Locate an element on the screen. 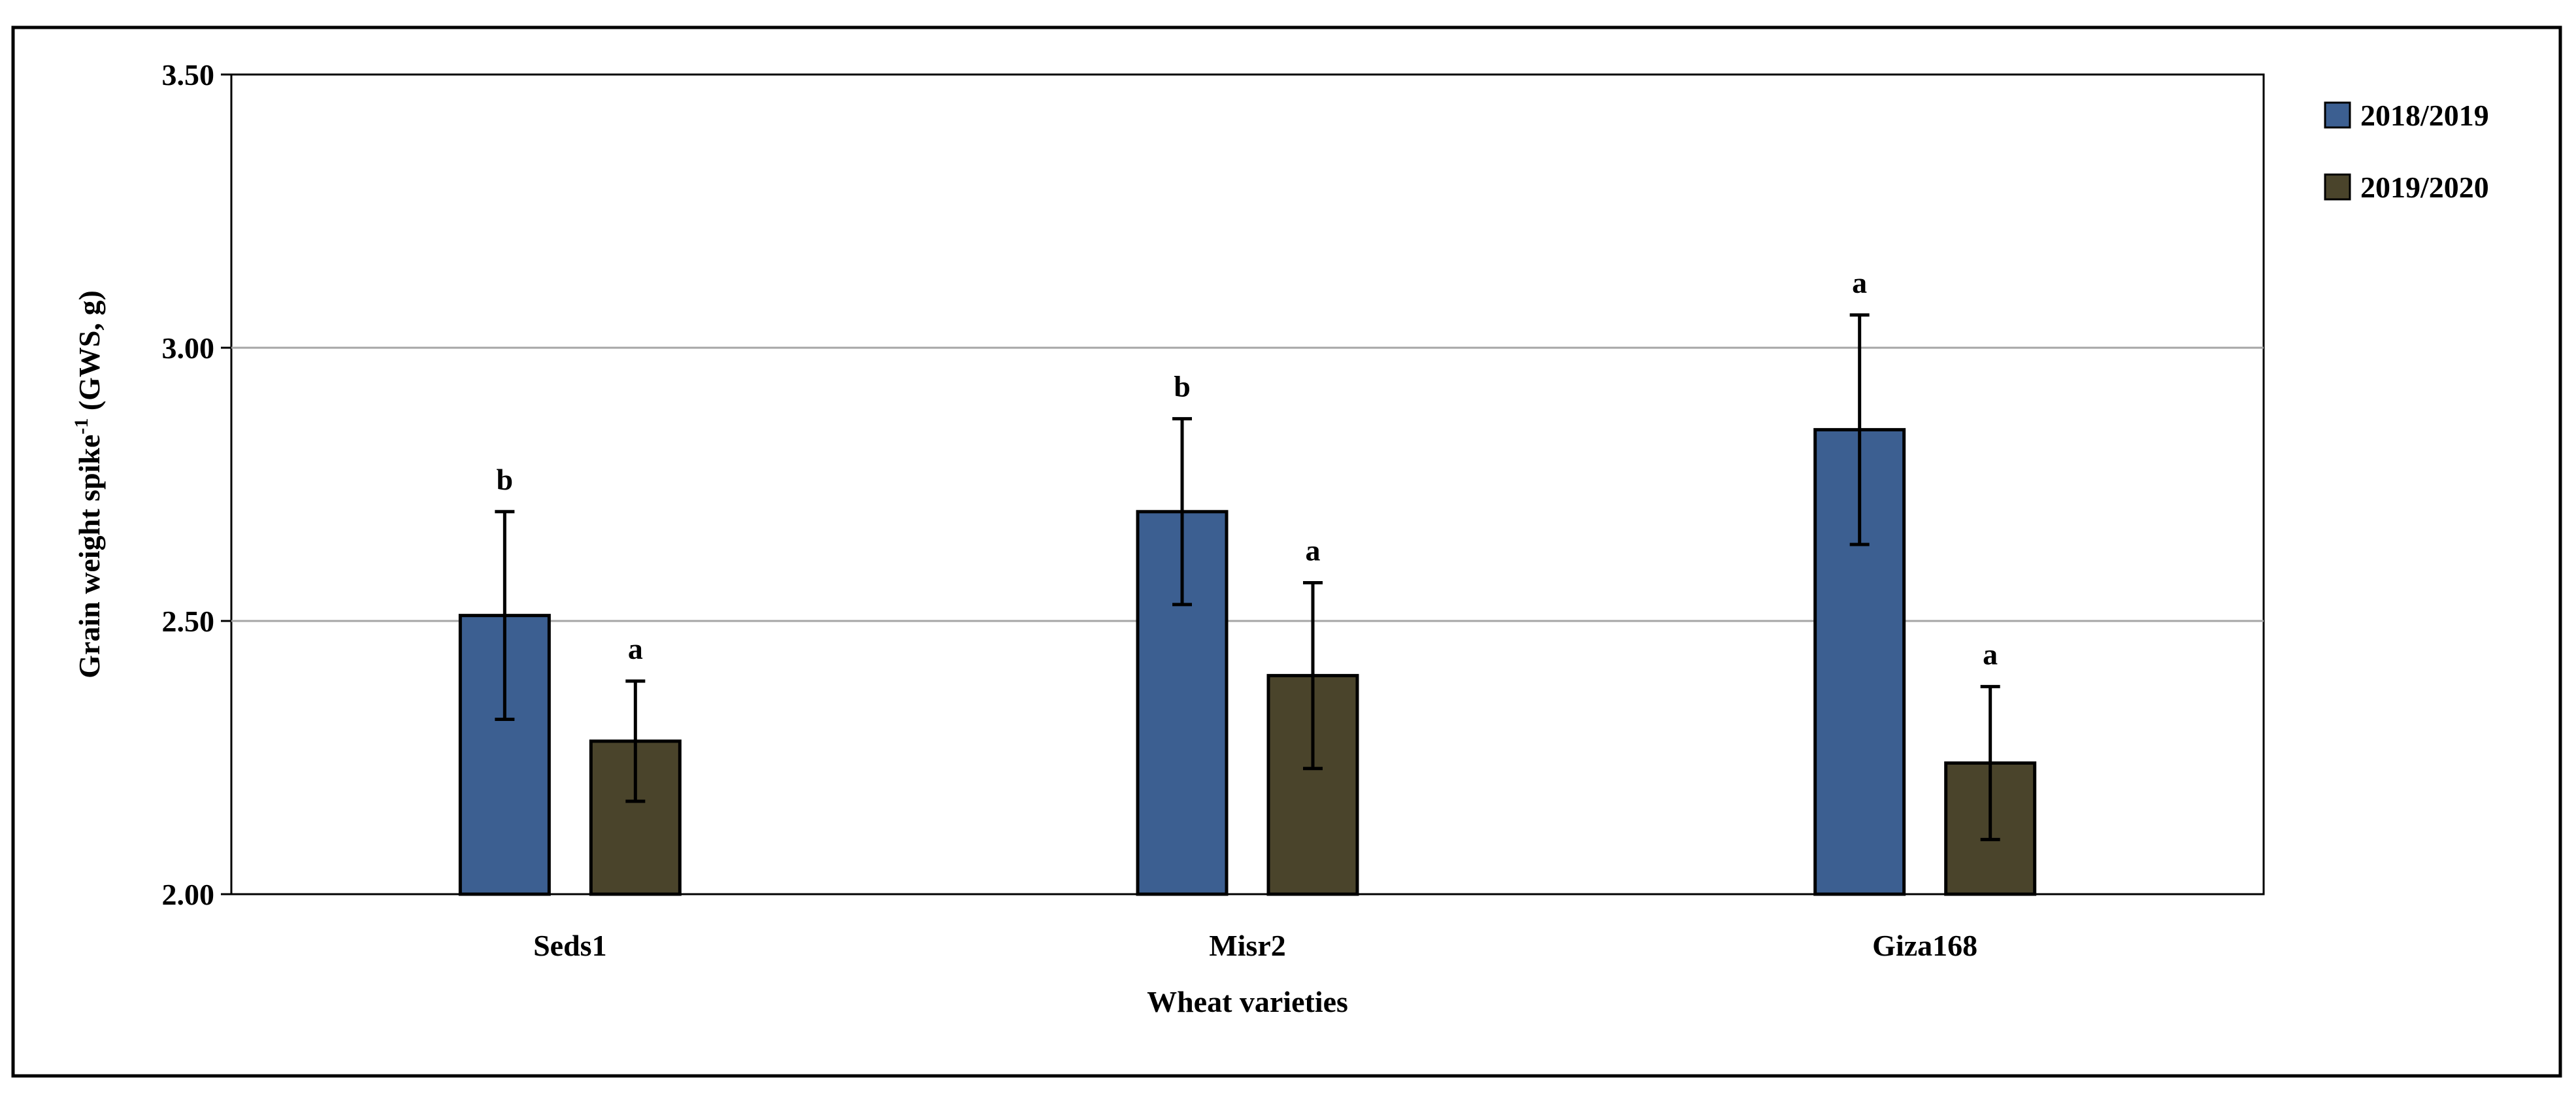 Image resolution: width=2576 pixels, height=1104 pixels. legend-label: 2018/2019 is located at coordinates (2424, 116).